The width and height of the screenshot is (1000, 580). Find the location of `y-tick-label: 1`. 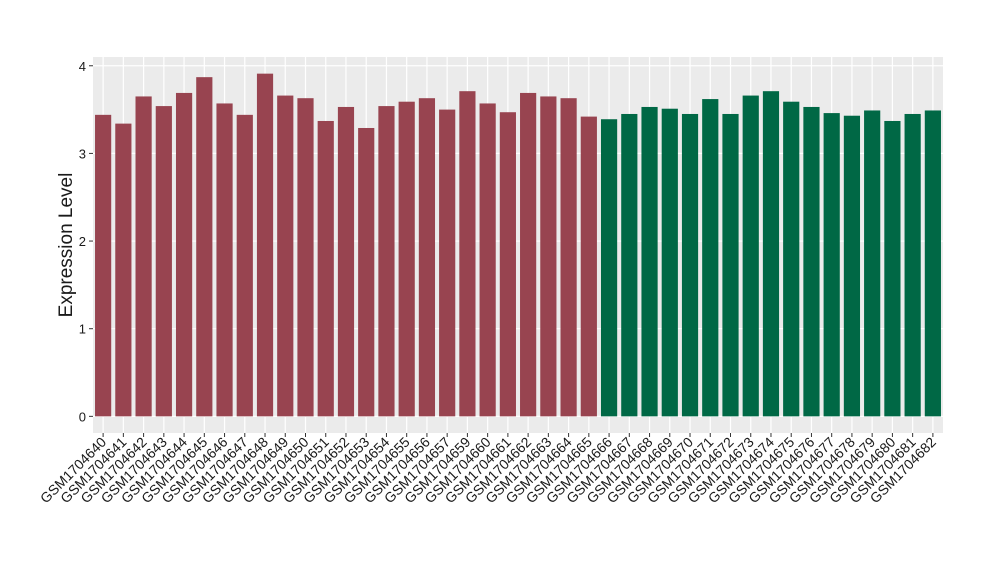

y-tick-label: 1 is located at coordinates (82, 329).